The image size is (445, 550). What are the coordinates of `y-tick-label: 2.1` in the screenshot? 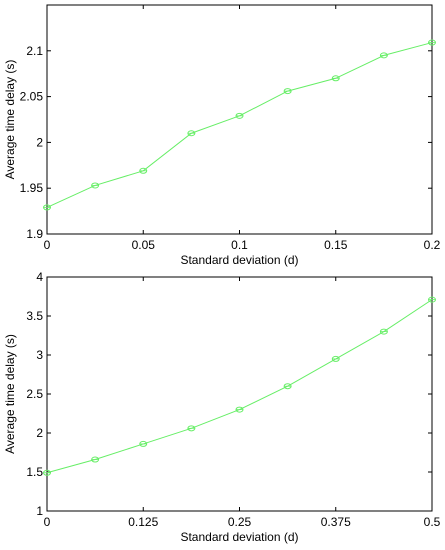 It's located at (34, 51).